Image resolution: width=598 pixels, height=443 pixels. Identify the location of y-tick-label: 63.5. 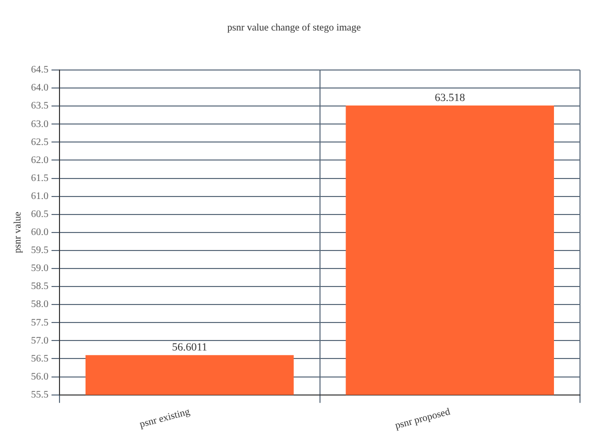
(39, 106).